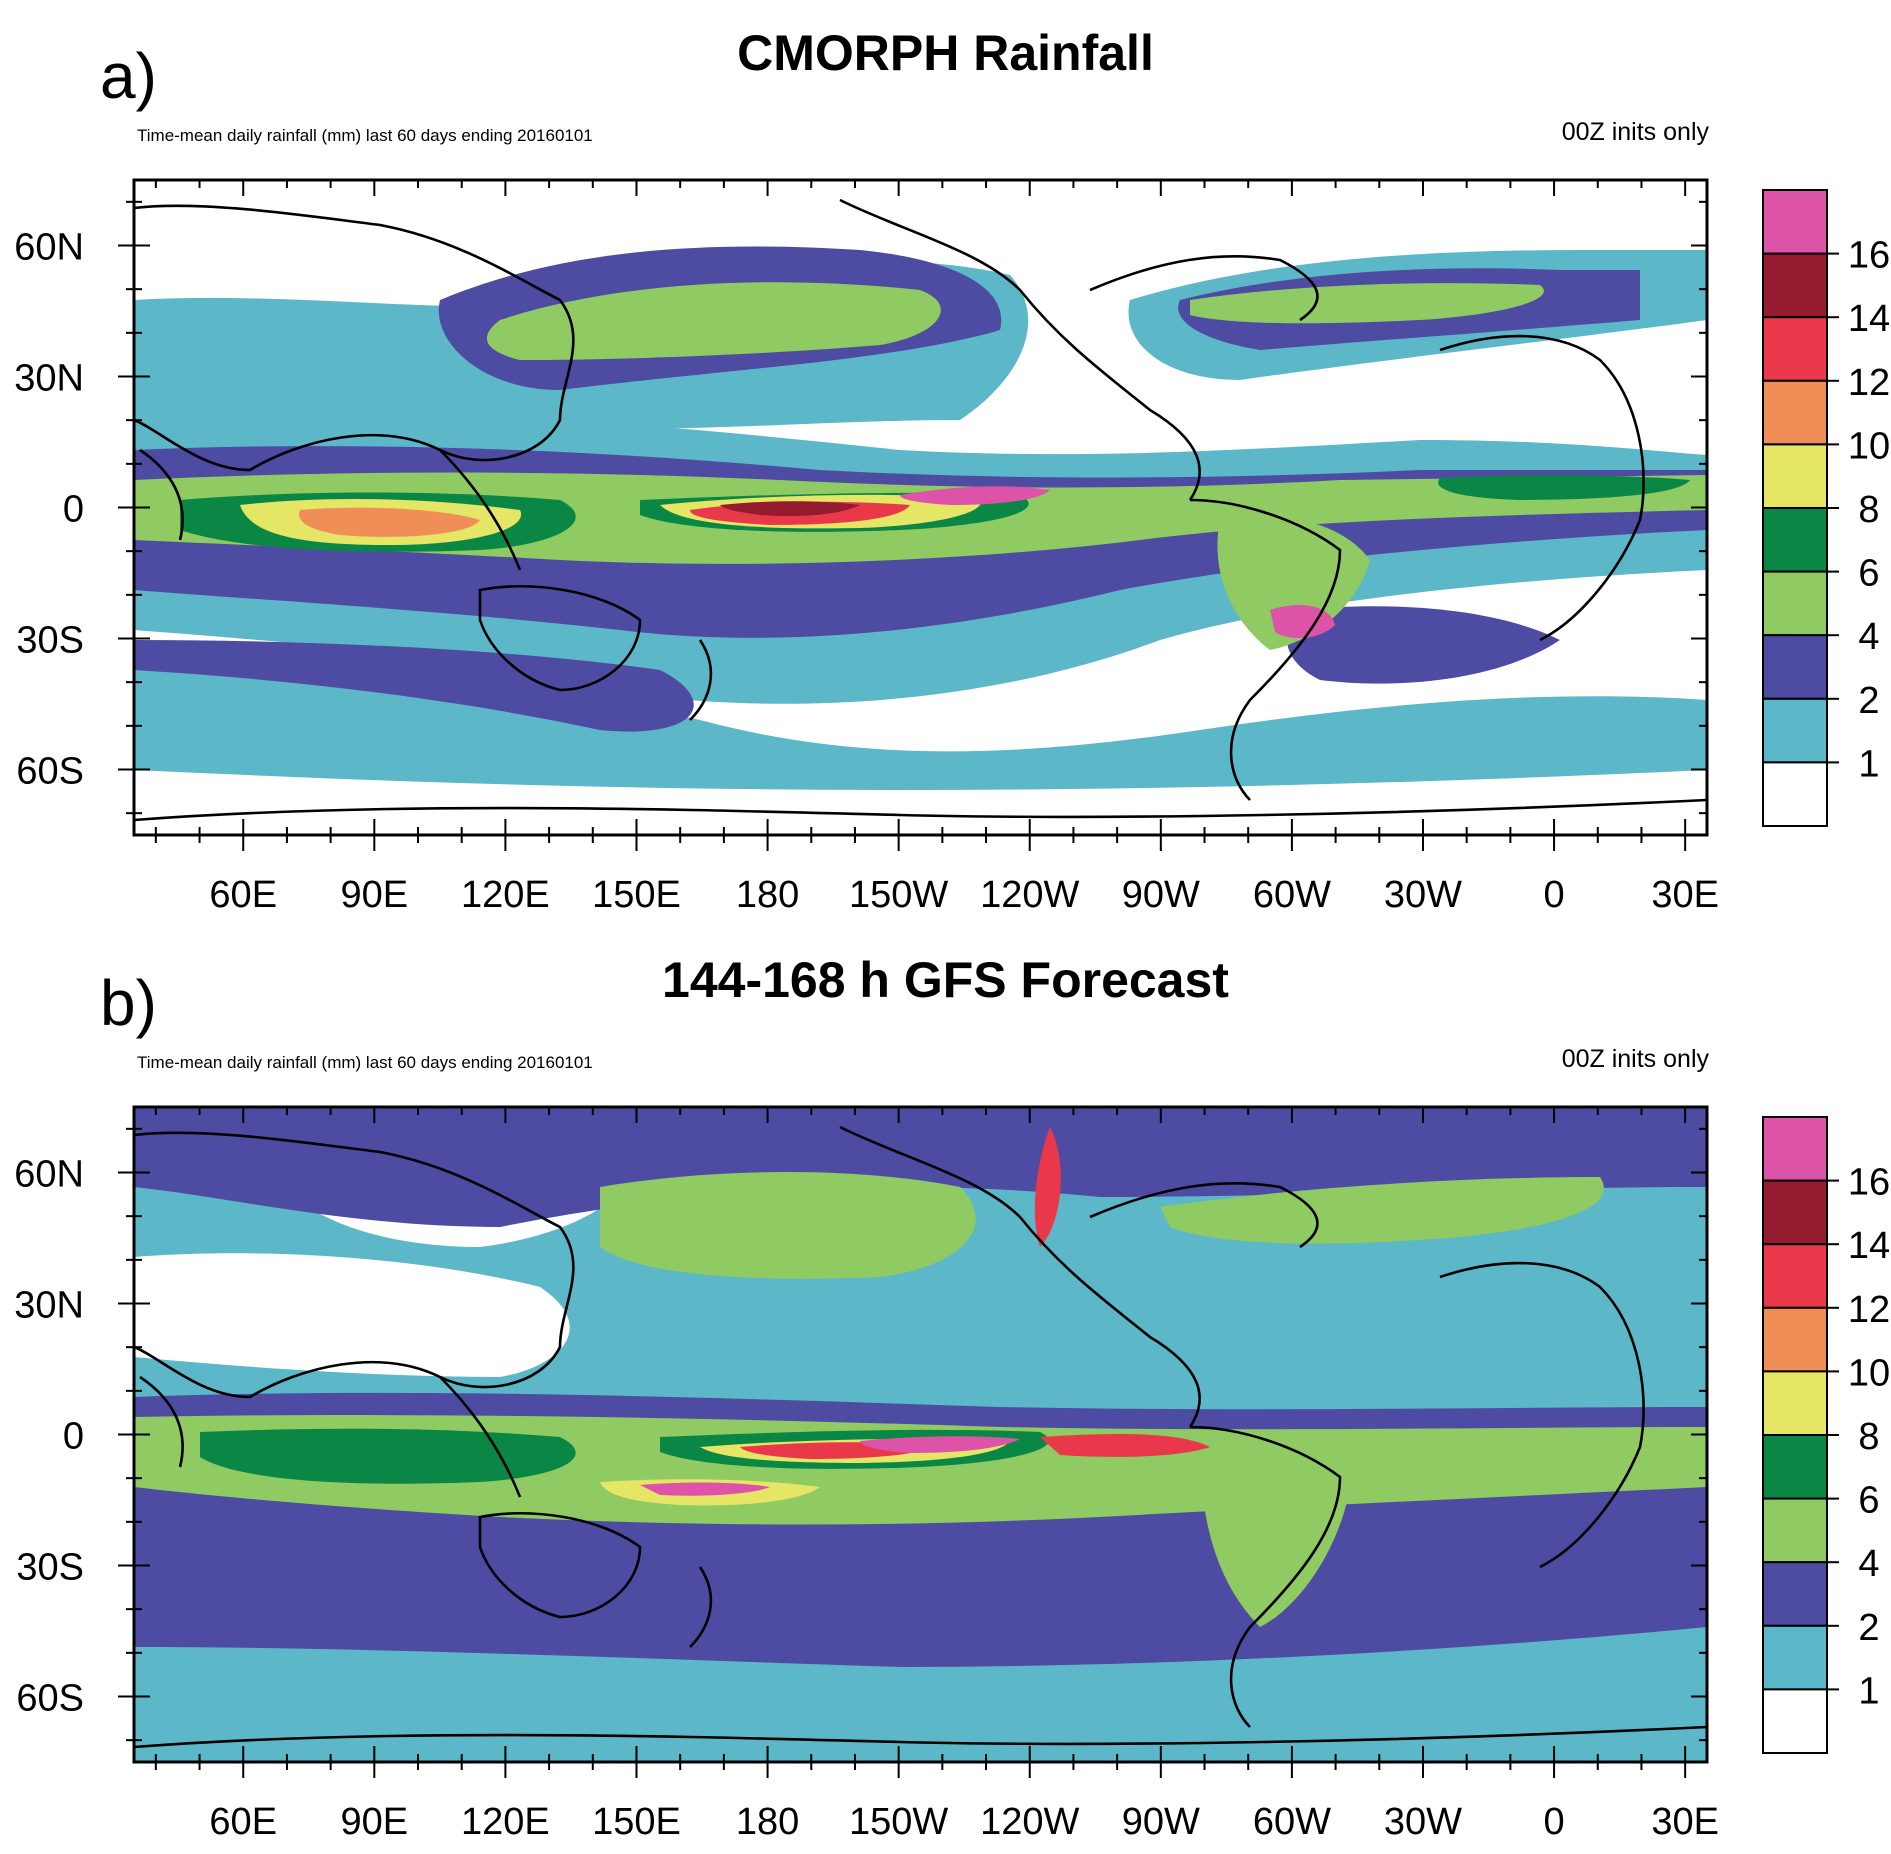 This screenshot has height=1854, width=1891. What do you see at coordinates (128, 76) in the screenshot?
I see `panel-letter: a)` at bounding box center [128, 76].